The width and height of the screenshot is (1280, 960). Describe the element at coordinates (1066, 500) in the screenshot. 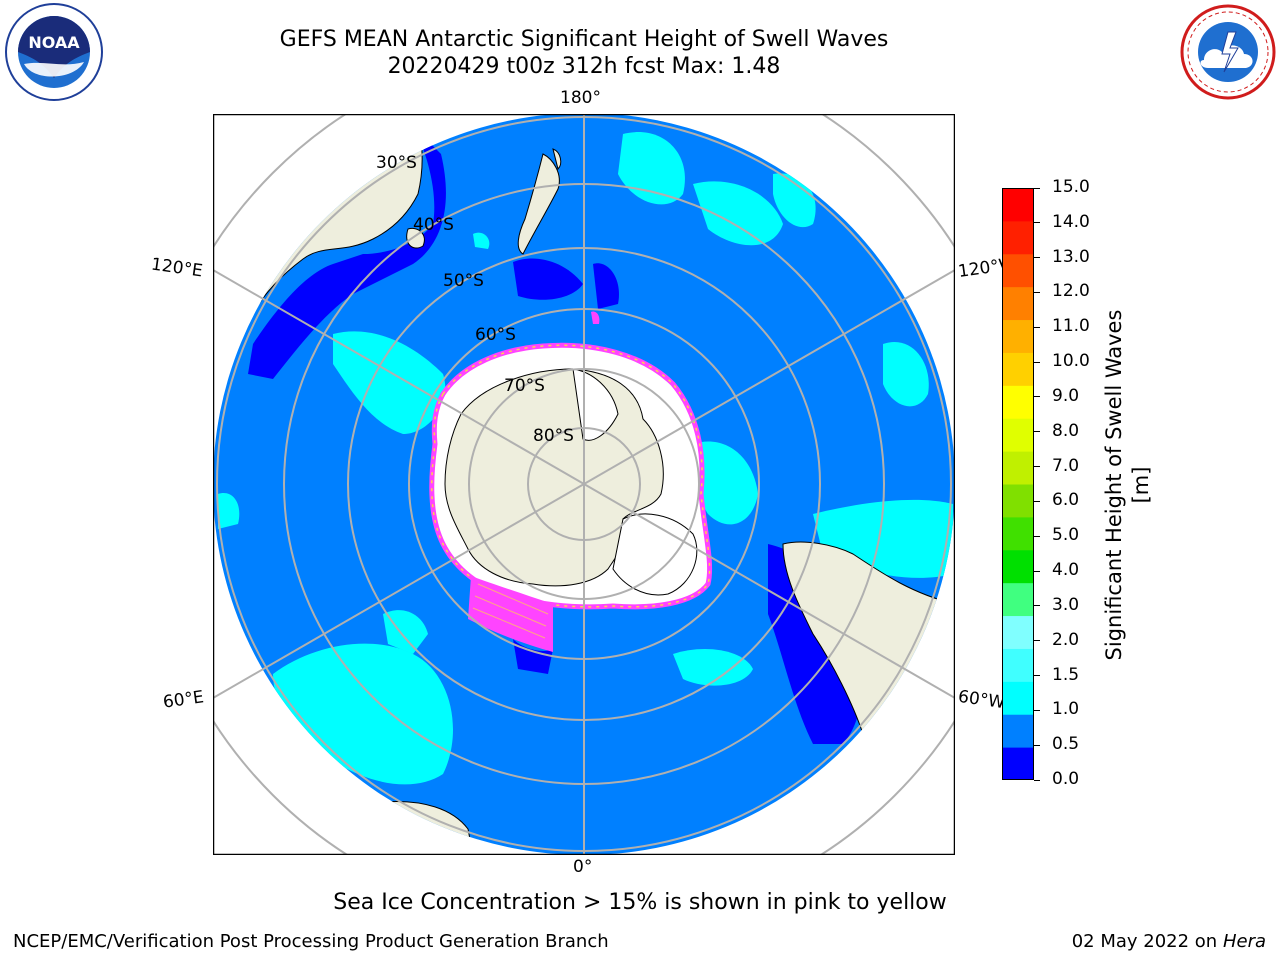

I see `colorbar-tick-label: 6.0` at that location.